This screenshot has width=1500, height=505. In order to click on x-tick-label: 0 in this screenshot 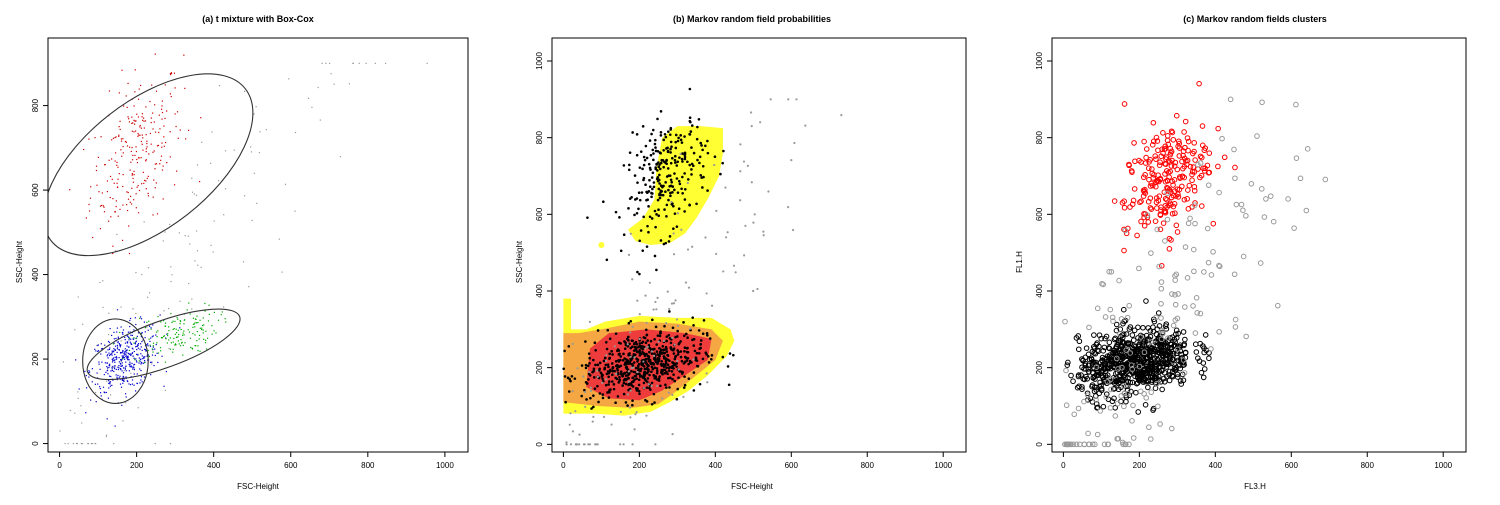, I will do `click(563, 465)`.